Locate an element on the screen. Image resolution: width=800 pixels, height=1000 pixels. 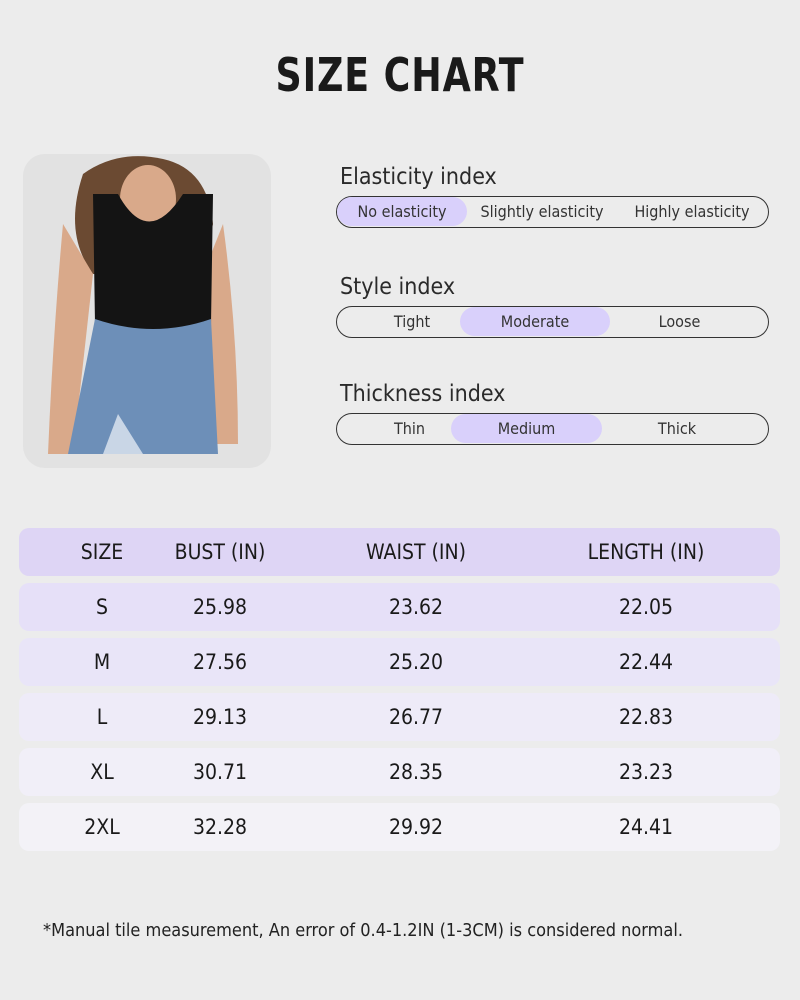
length-cell: 22.05 is located at coordinates (646, 607).